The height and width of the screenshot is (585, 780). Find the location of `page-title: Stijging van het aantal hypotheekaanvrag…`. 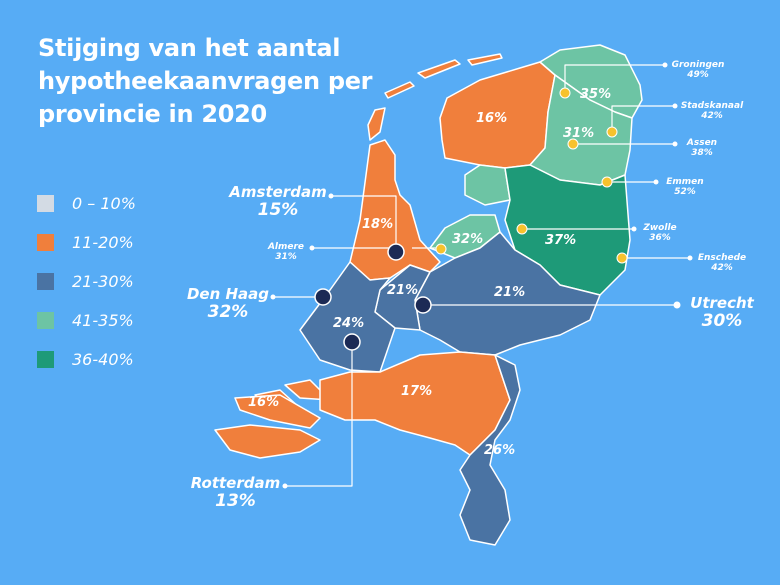

page-title: Stijging van het aantal hypotheekaanvrag… is located at coordinates (205, 81).